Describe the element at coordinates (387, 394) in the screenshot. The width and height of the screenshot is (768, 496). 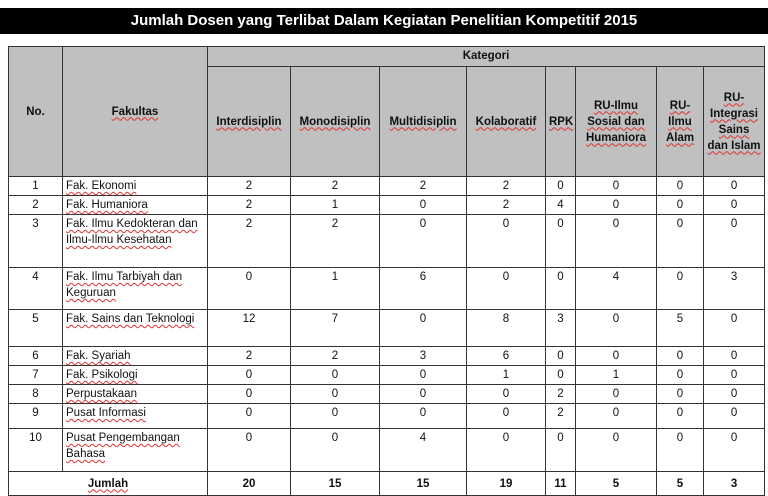
I see `table-row: 8 Perpustakaan 0 0 0 0 2 0 0 0` at that location.